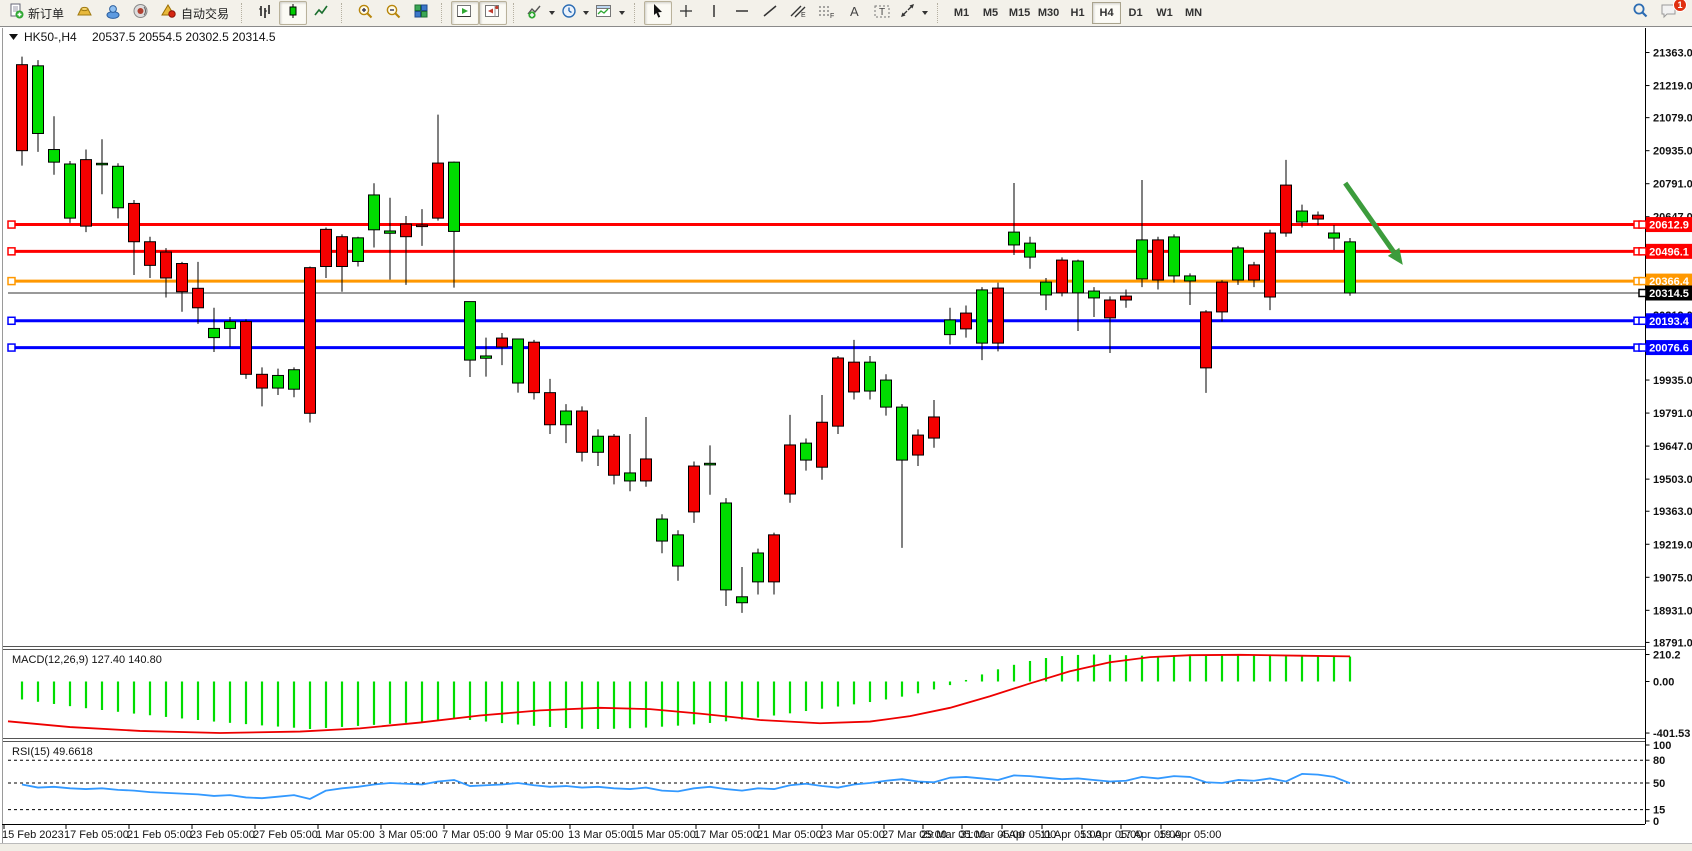  I want to click on chart-shift-button, so click(493, 13).